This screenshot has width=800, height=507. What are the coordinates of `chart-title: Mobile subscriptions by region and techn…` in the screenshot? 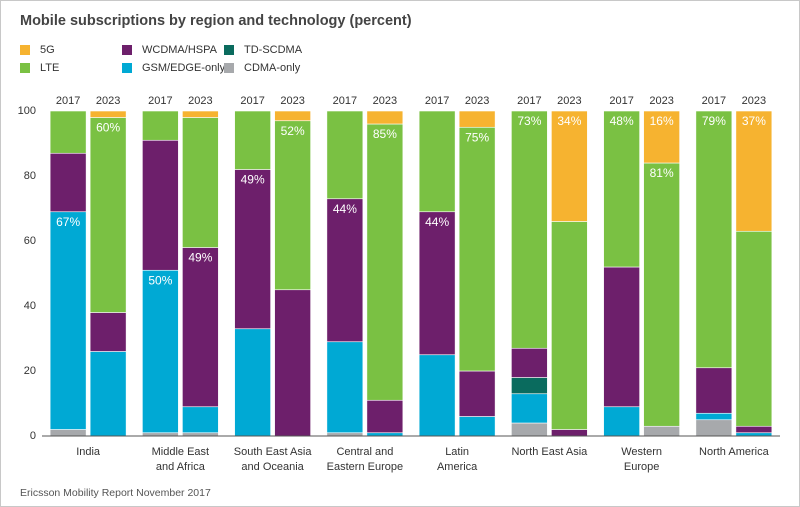 It's located at (216, 21).